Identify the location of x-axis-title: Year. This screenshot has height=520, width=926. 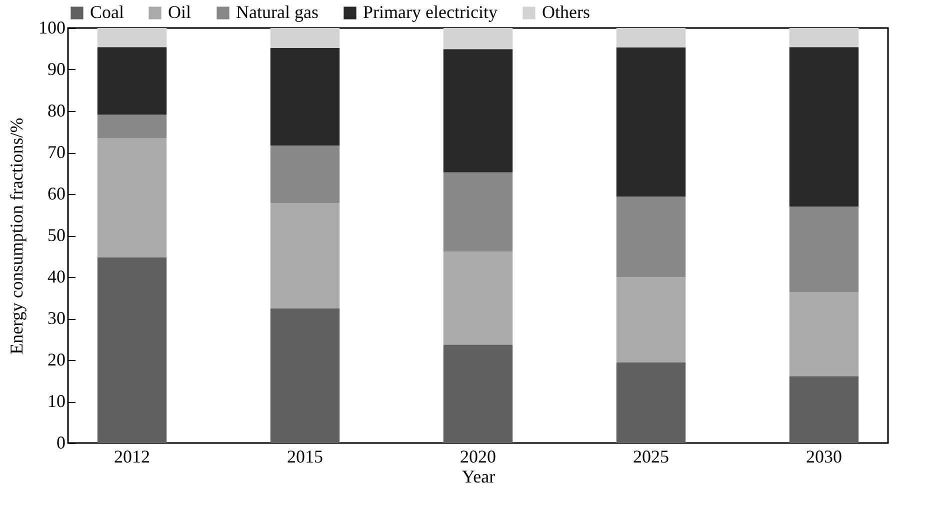
(479, 476).